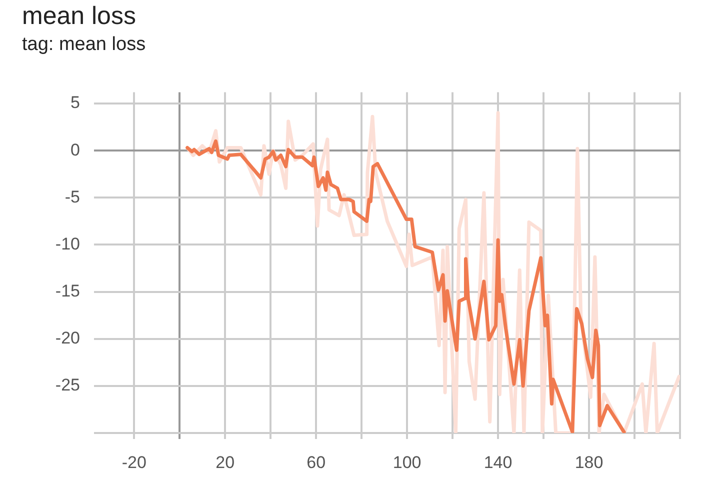 This screenshot has height=490, width=708. I want to click on chart-title: mean loss, so click(79, 16).